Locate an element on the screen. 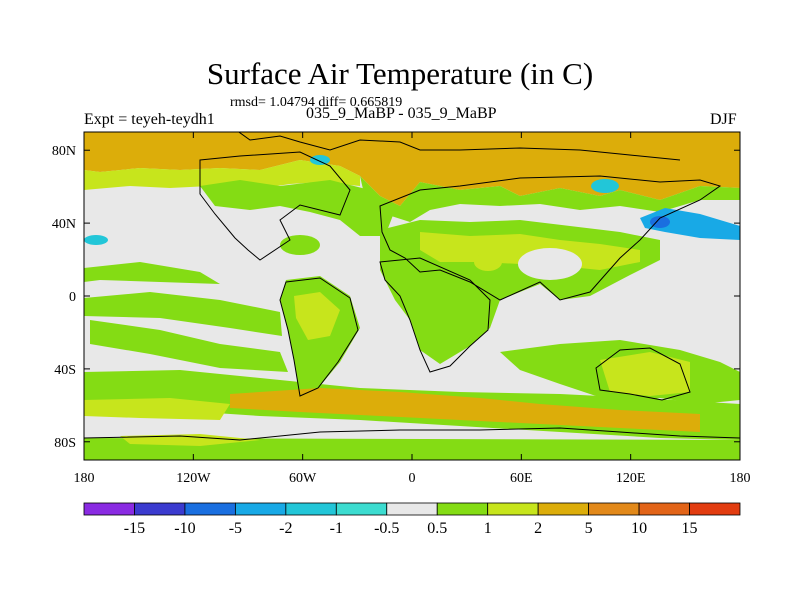  antarctic-band is located at coordinates (412, 449).